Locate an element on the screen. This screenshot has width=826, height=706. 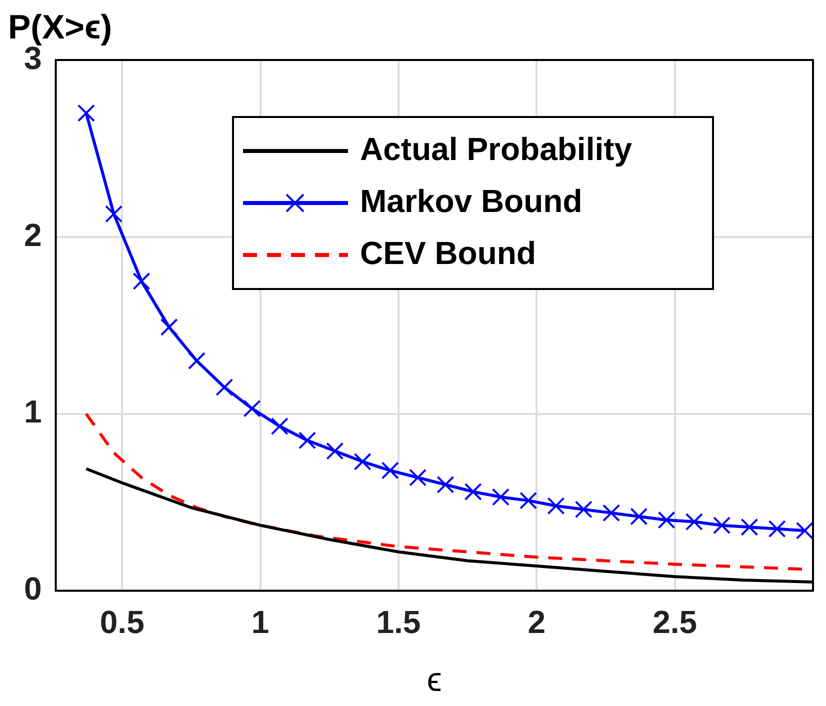
x-tick-label: 0.5 is located at coordinates (122, 622).